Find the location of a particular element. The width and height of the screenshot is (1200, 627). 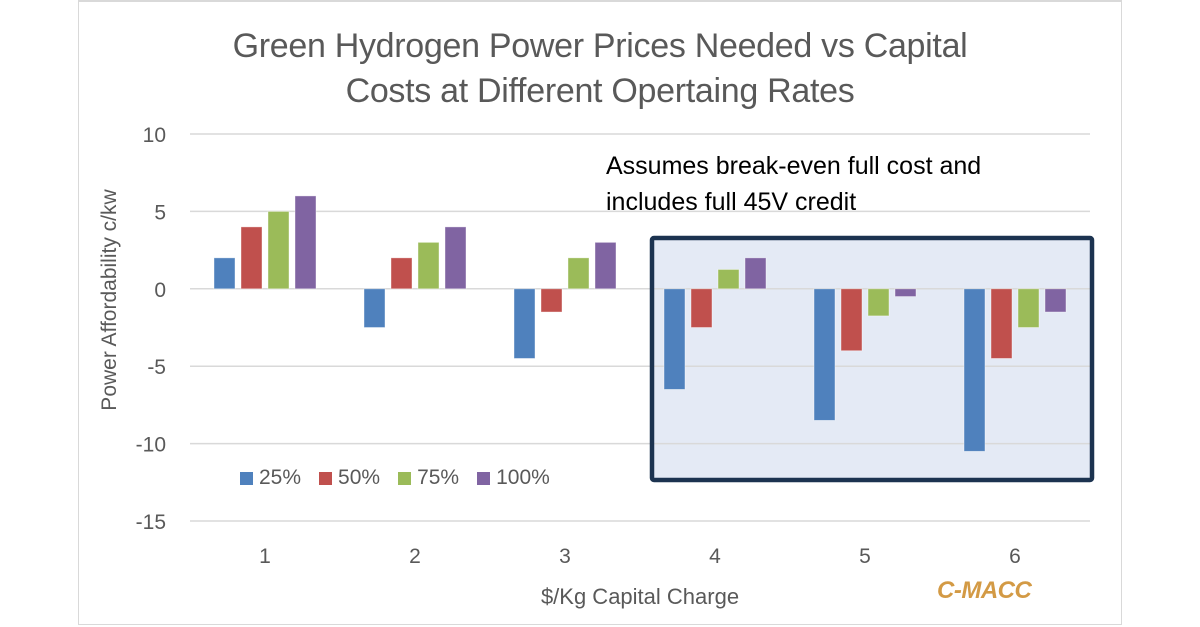

x-tick-label: 6 is located at coordinates (1015, 556).